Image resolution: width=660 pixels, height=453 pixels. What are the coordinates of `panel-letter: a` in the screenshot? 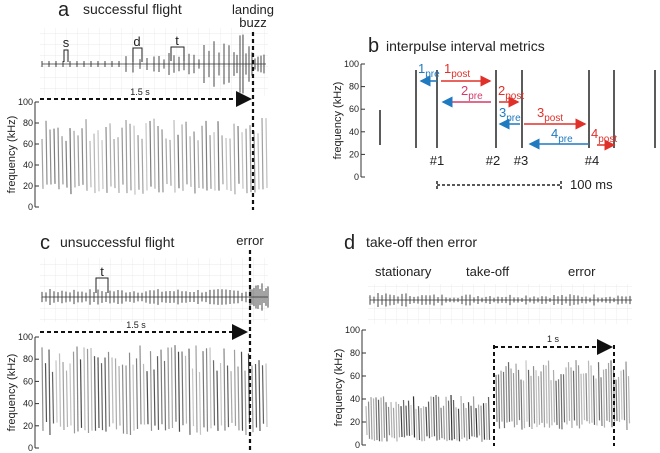 It's located at (64, 10).